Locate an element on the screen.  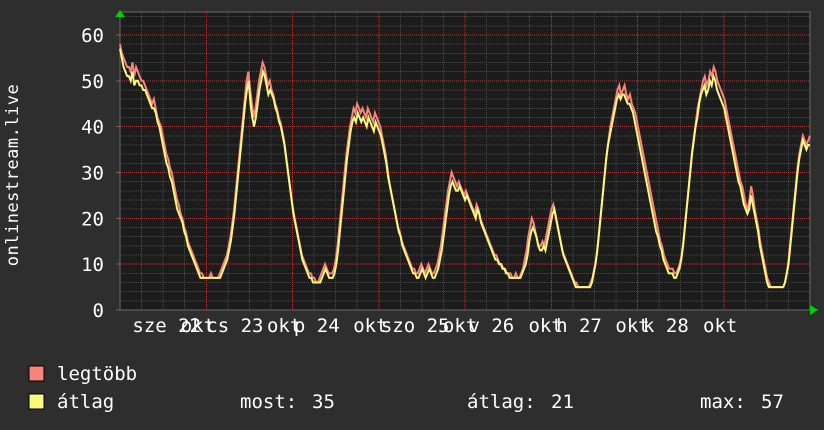
stats-row: most: 35 átlag: 21 max: 57 is located at coordinates (512, 402).